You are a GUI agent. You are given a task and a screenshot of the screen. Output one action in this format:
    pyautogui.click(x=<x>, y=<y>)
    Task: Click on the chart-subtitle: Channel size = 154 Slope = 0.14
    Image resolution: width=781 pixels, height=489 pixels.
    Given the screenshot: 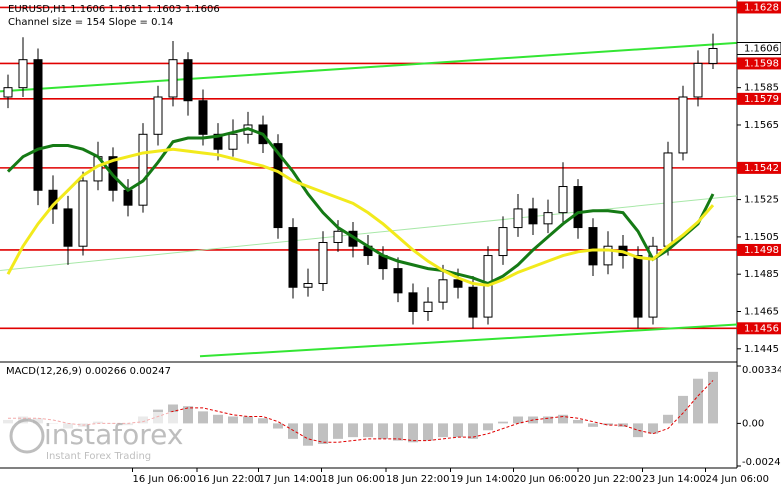 What is the action you would take?
    pyautogui.click(x=90, y=22)
    